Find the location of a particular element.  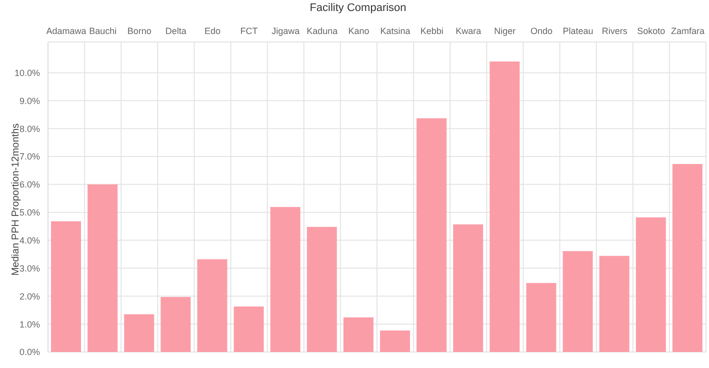

x-tick-label: Kaduna is located at coordinates (322, 31).